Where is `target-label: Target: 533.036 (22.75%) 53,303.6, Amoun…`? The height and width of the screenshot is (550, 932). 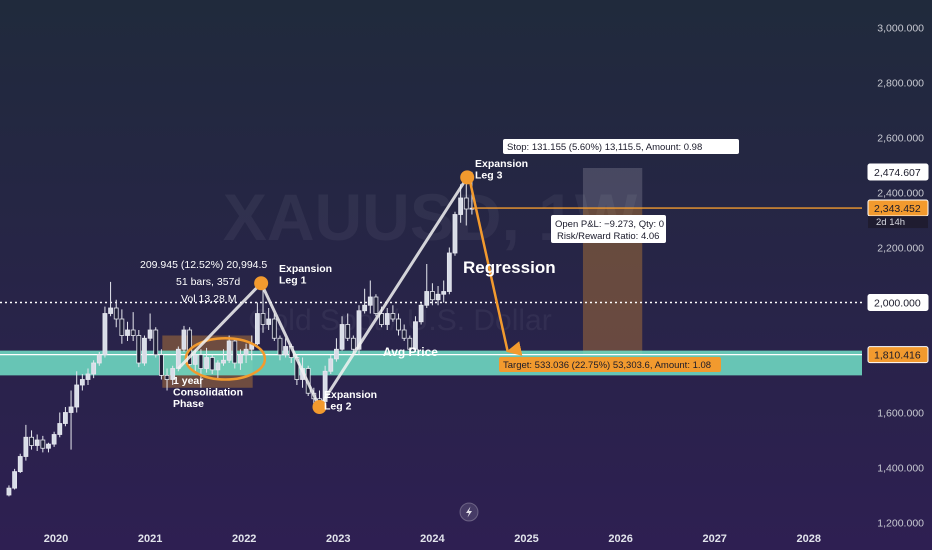 target-label: Target: 533.036 (22.75%) 53,303.6, Amoun… is located at coordinates (610, 364).